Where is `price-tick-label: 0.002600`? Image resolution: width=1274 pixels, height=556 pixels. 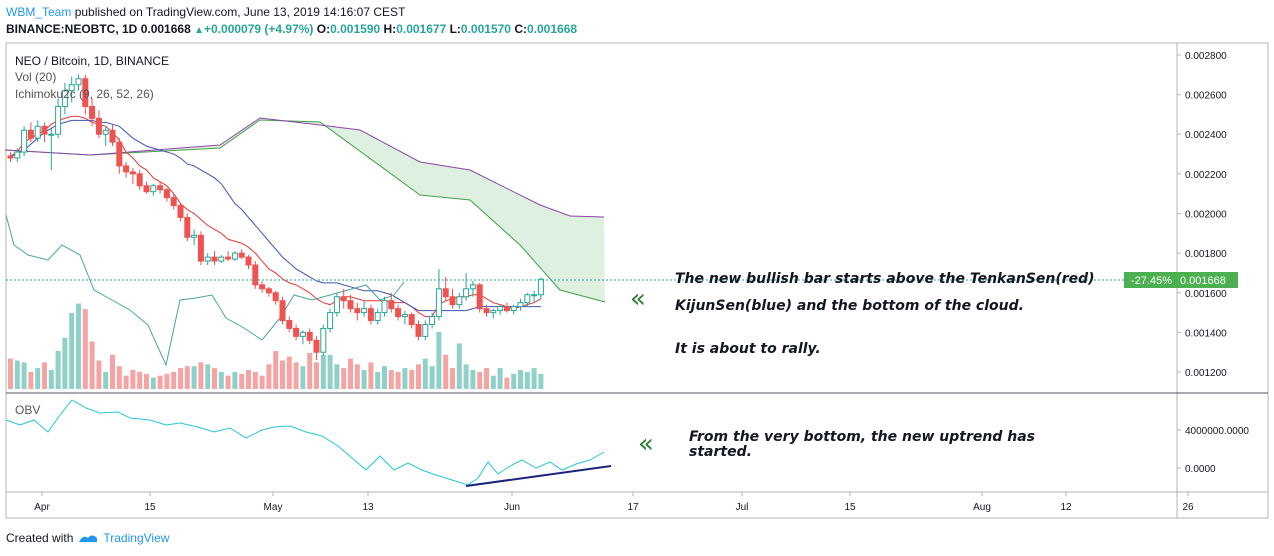
price-tick-label: 0.002600 is located at coordinates (1206, 96).